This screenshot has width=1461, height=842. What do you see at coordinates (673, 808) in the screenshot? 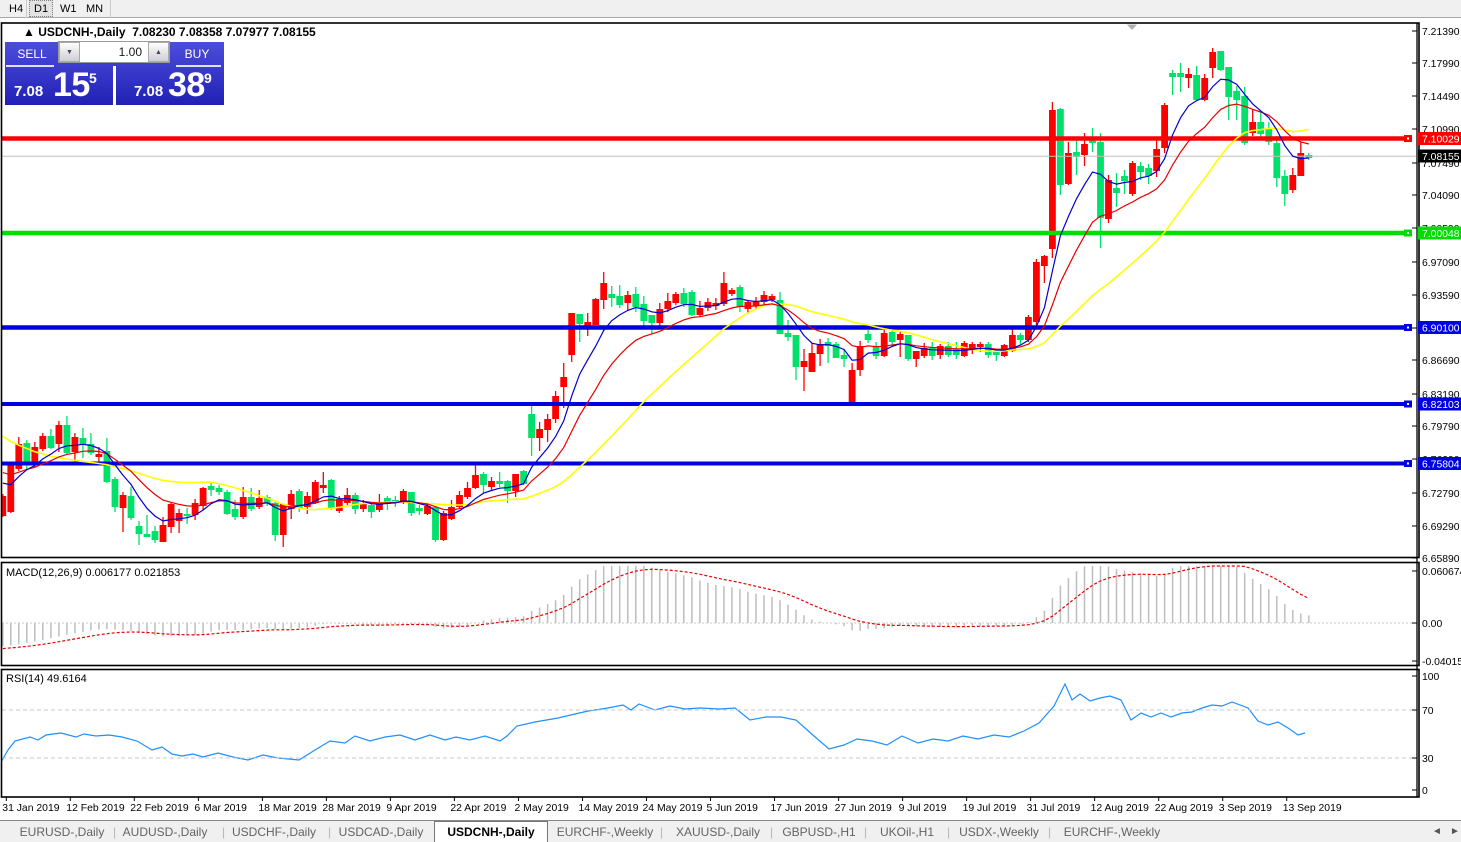
I see `svg-text: 24 May 2019` at bounding box center [673, 808].